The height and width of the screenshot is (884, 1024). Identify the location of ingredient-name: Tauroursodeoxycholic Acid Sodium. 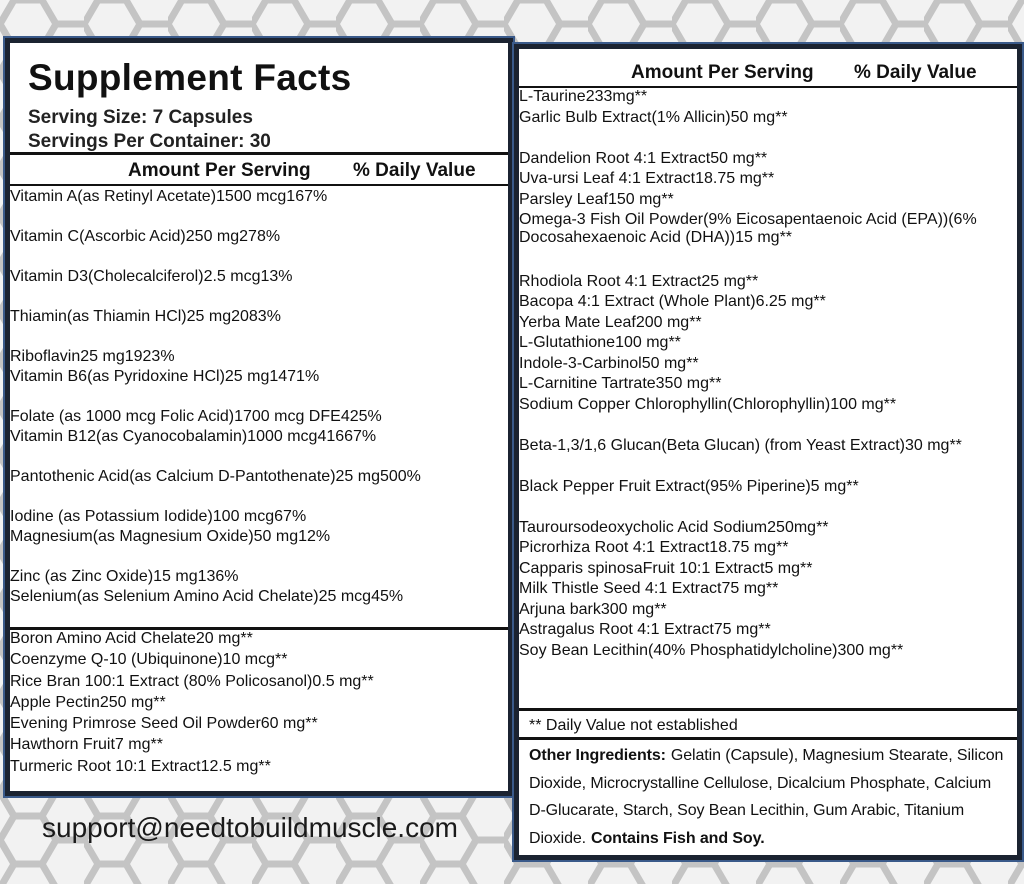
(643, 527).